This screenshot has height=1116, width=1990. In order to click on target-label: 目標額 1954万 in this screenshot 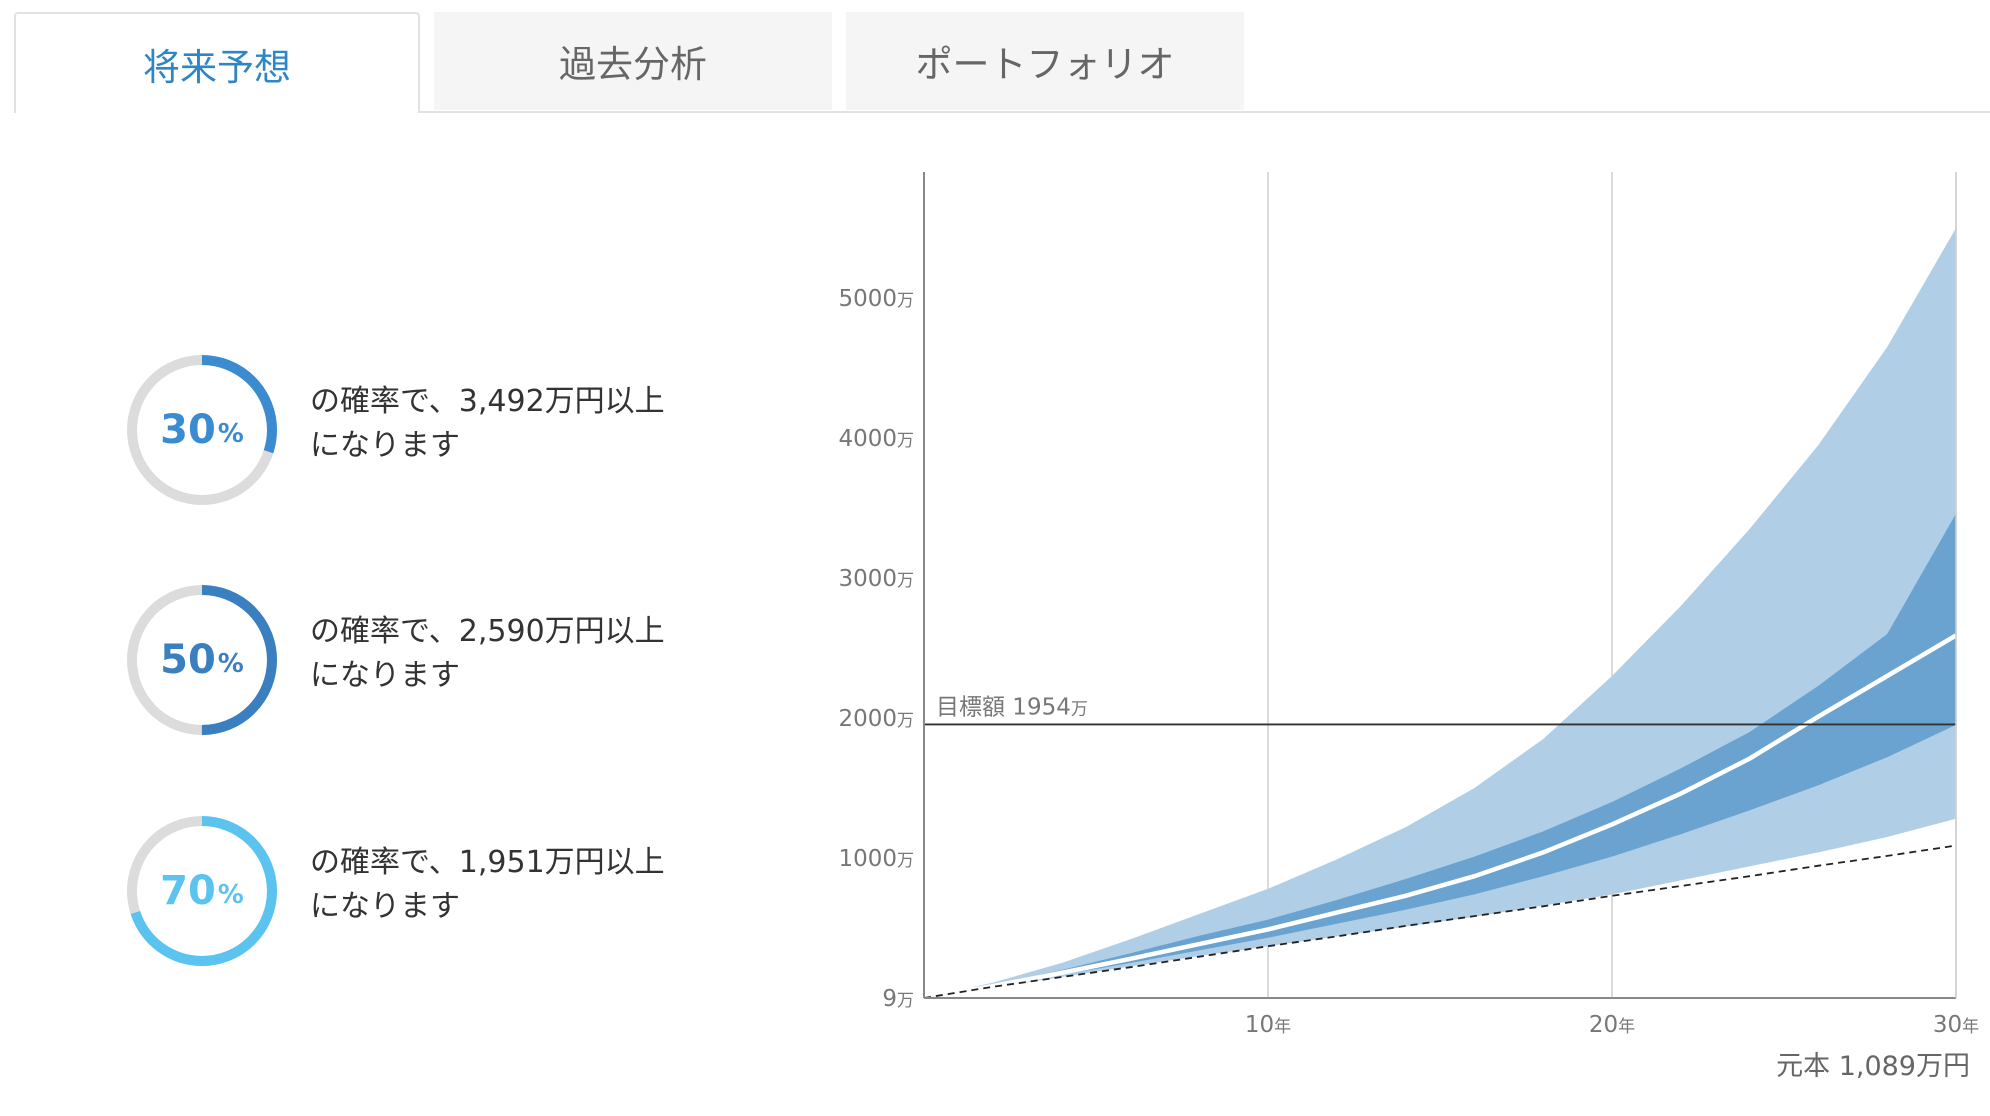, I will do `click(1012, 707)`.